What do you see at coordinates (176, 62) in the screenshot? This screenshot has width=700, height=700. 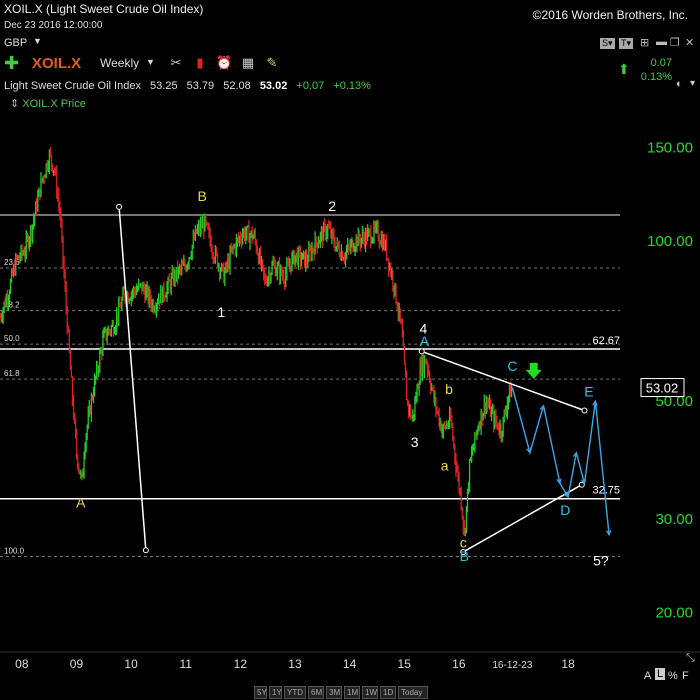 I see `tools-icon: ✂` at bounding box center [176, 62].